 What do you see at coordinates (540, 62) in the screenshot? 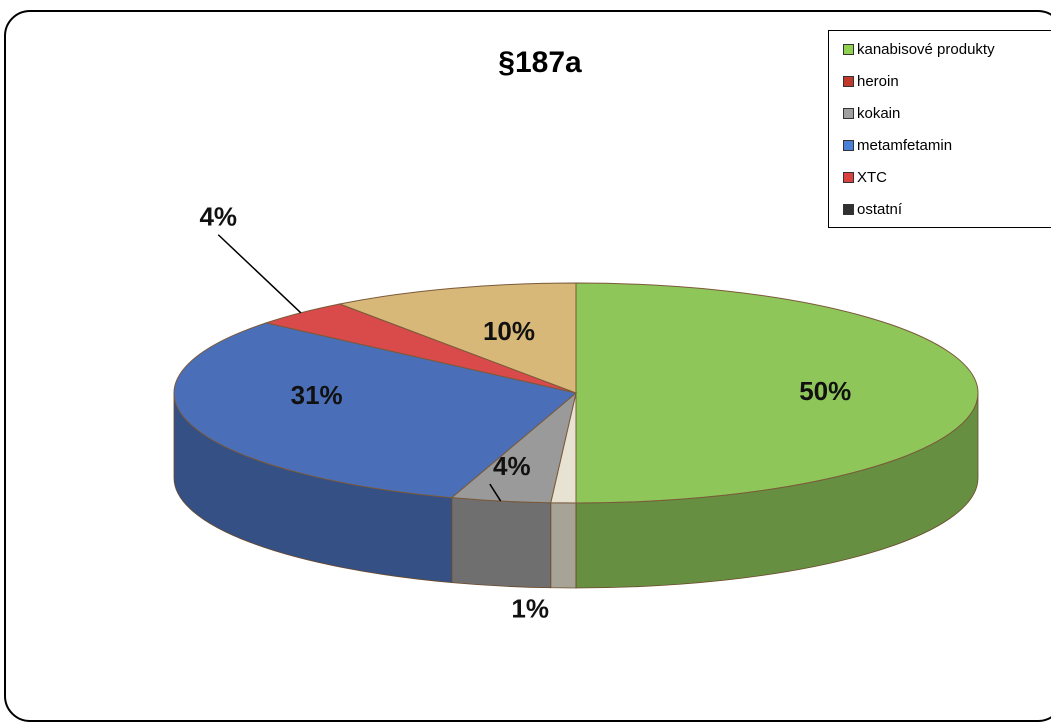
I see `chart-title: §187a` at bounding box center [540, 62].